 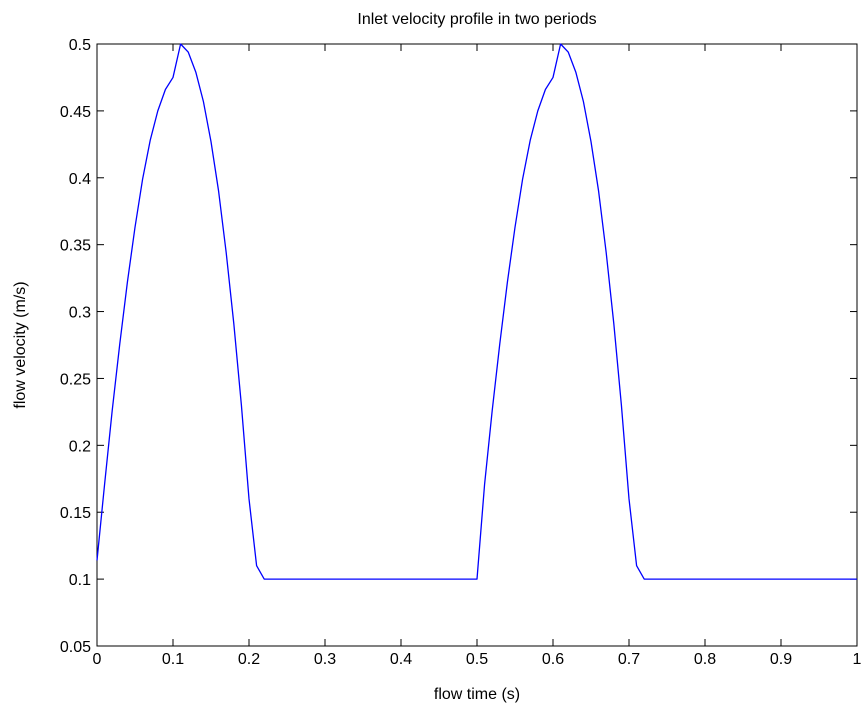 I want to click on x-tick-label: 0.6, so click(x=553, y=659).